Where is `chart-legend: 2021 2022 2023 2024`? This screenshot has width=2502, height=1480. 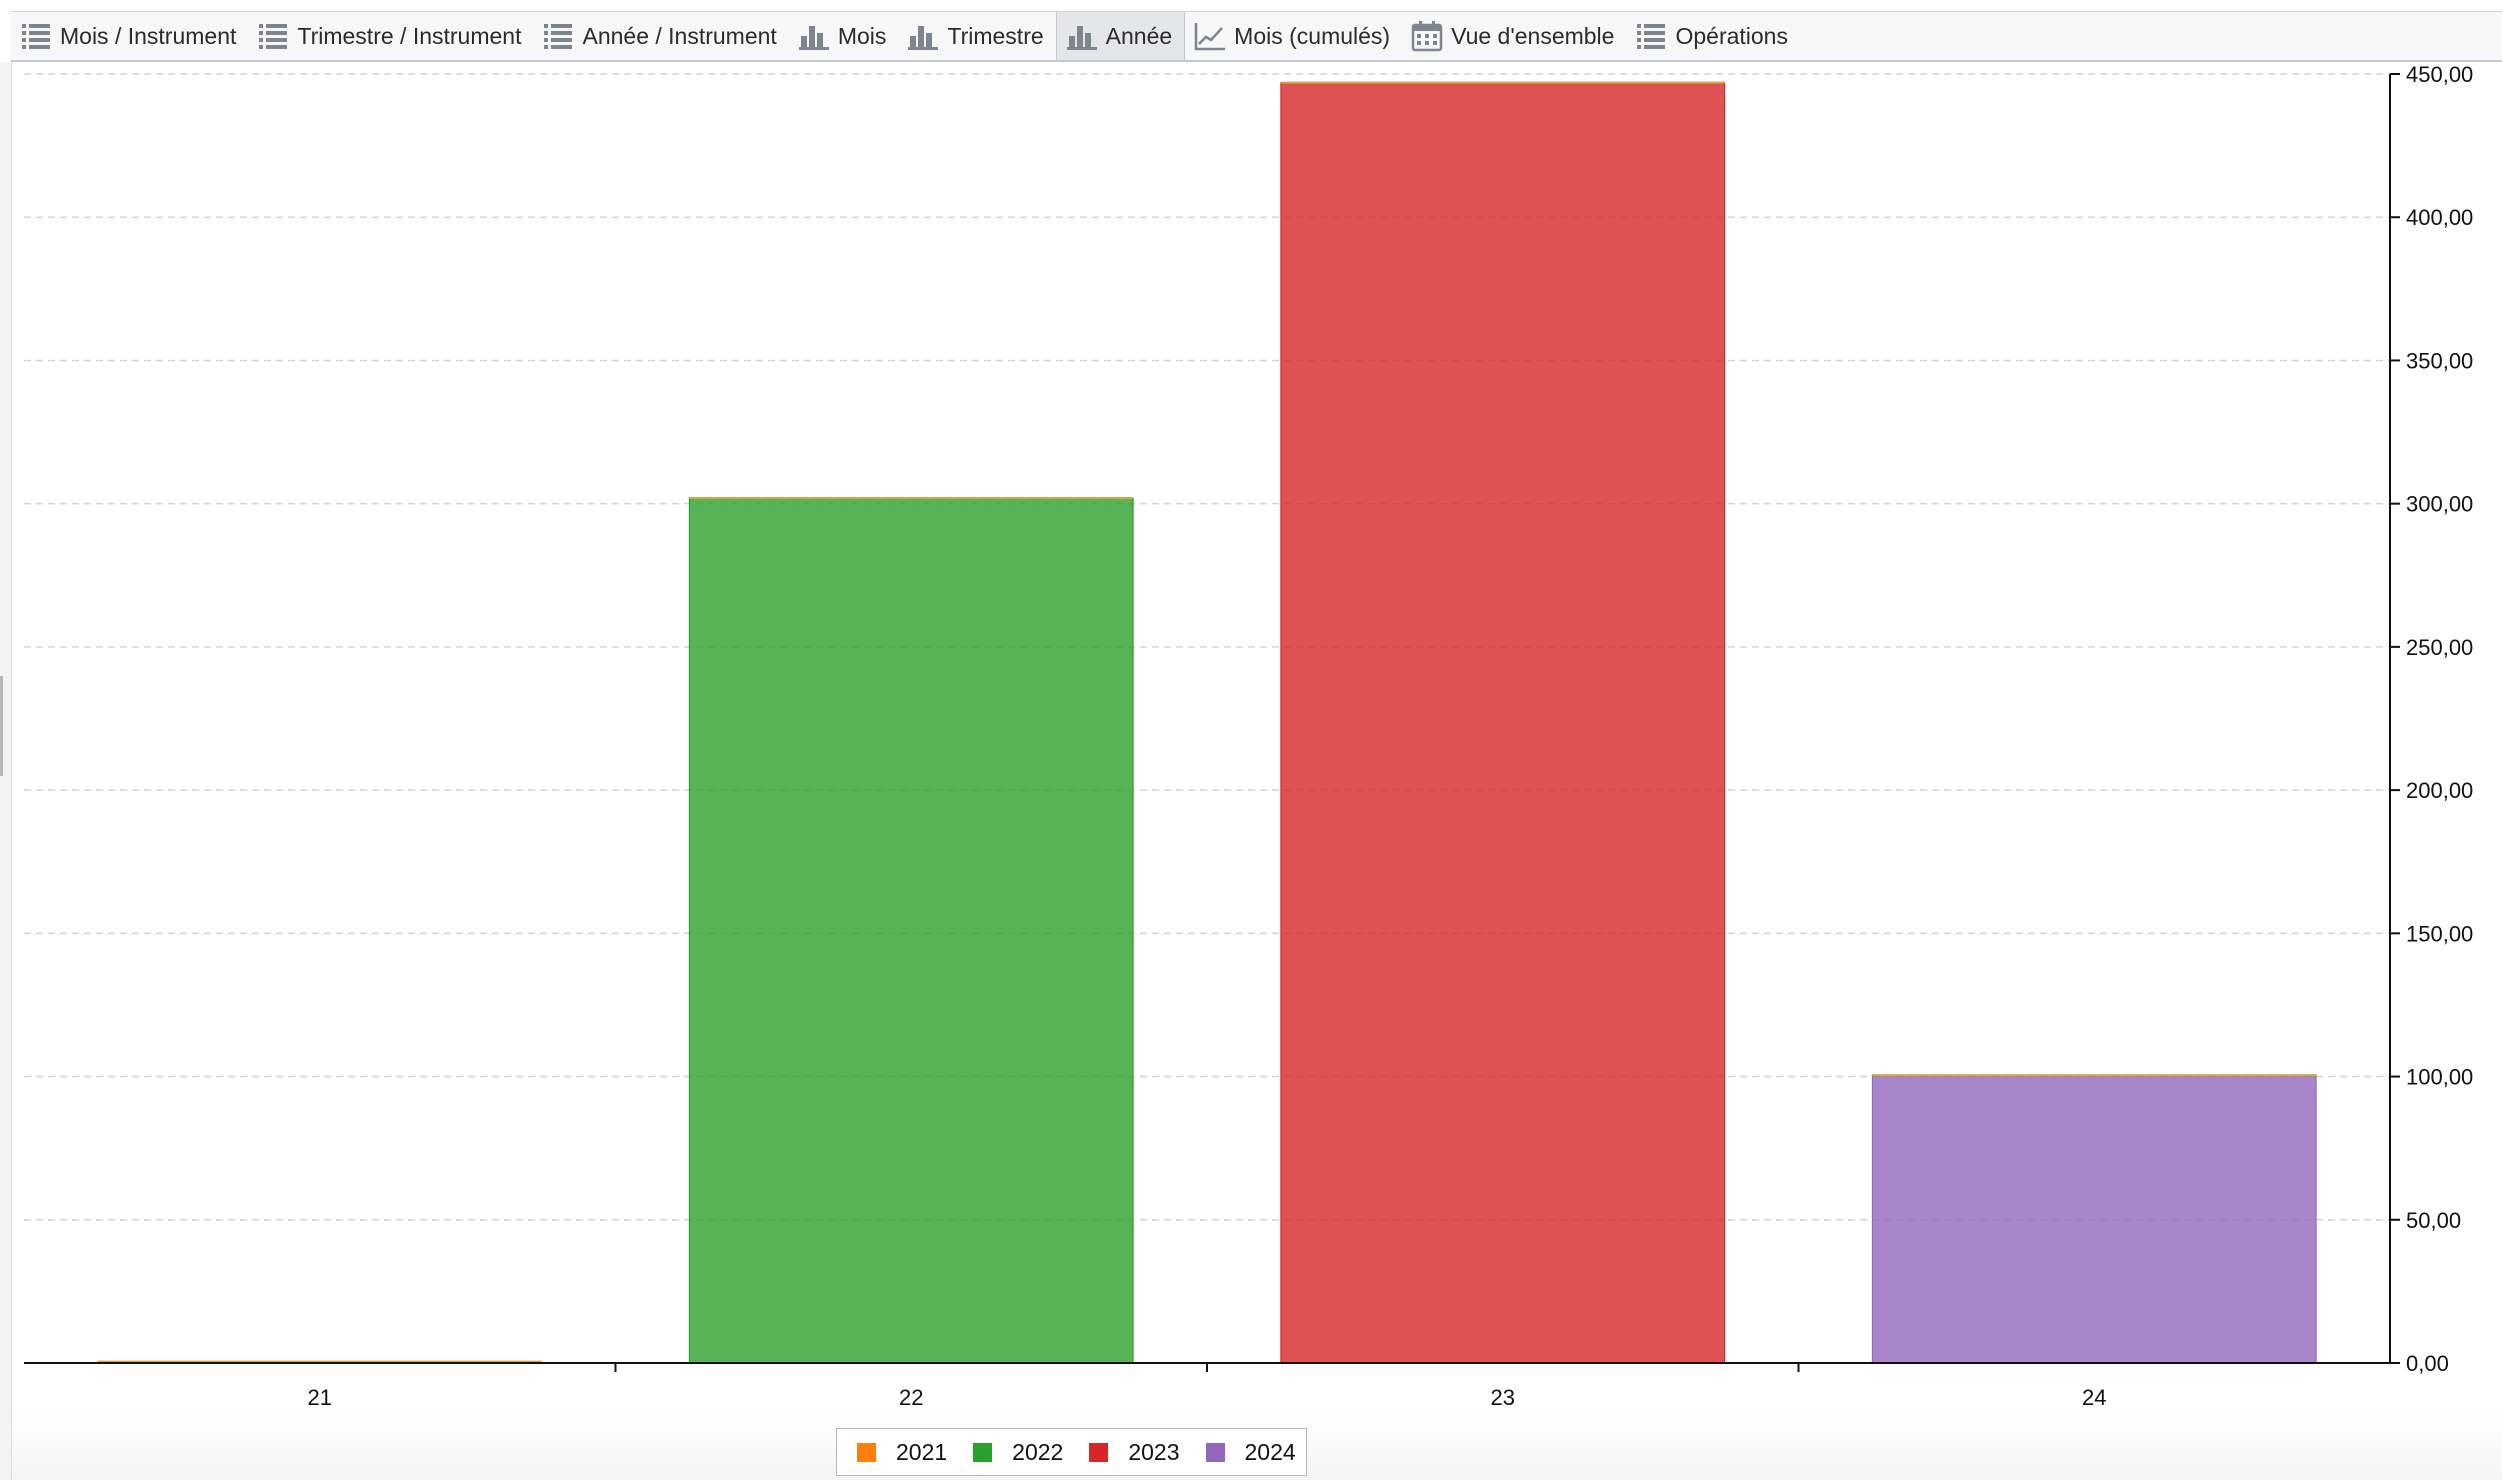 chart-legend: 2021 2022 2023 2024 is located at coordinates (1071, 1452).